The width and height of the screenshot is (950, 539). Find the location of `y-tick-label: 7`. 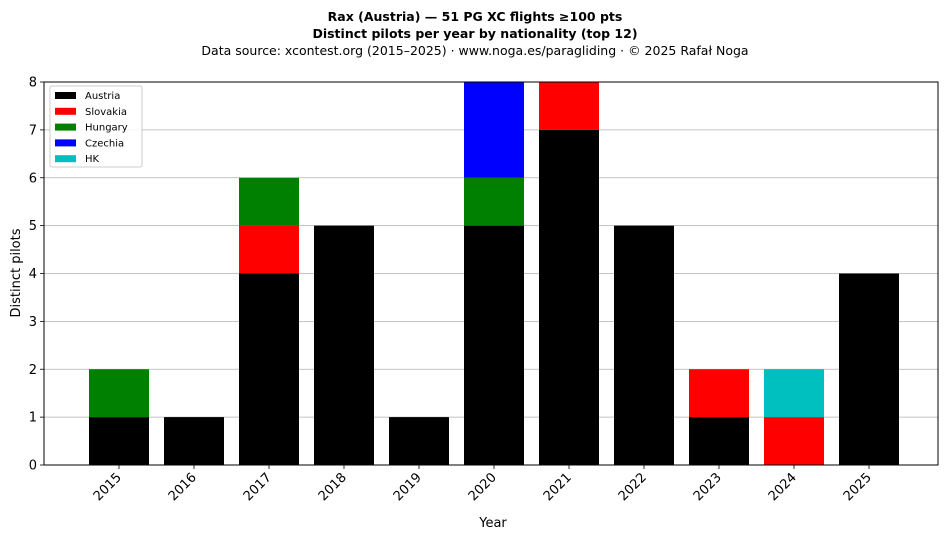

y-tick-label: 7 is located at coordinates (33, 130).